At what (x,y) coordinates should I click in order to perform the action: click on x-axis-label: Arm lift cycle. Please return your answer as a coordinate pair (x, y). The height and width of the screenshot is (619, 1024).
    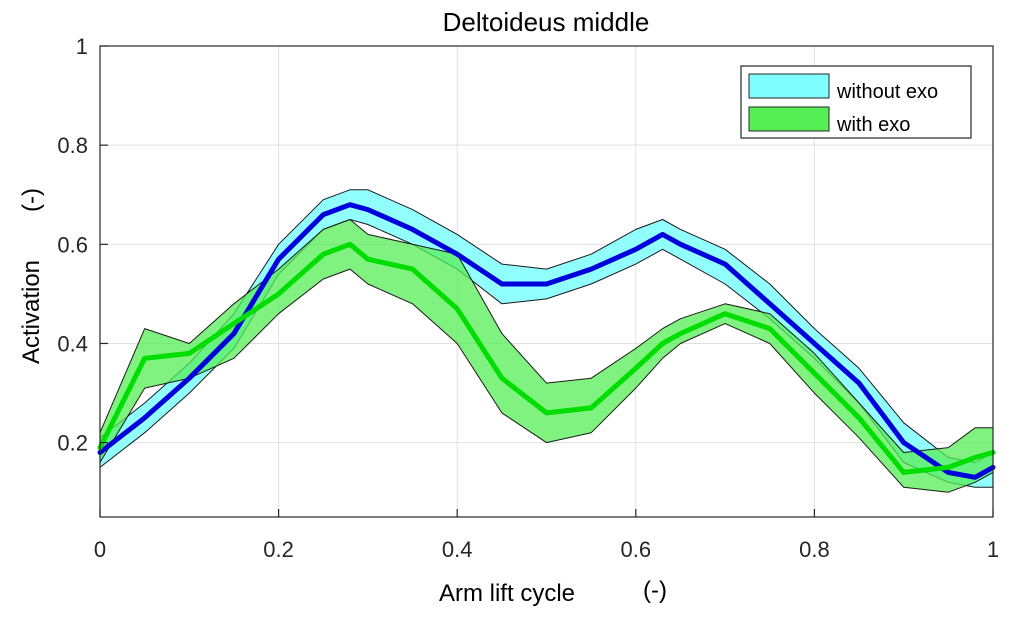
    Looking at the image, I should click on (507, 593).